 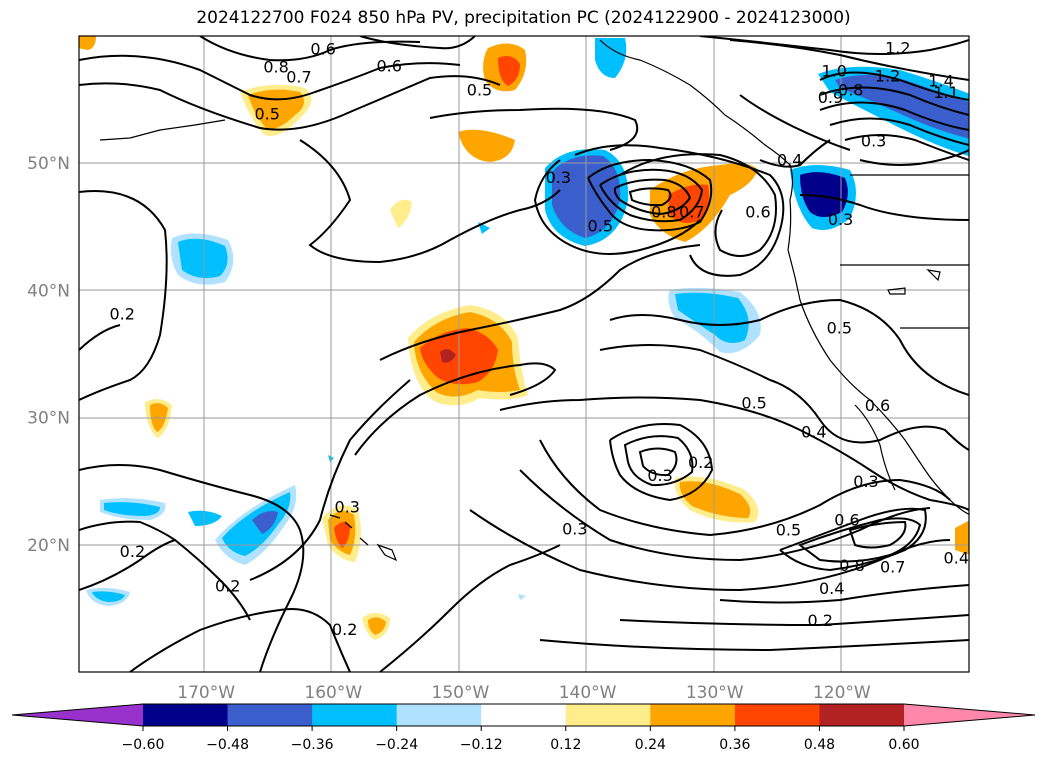 What do you see at coordinates (396, 745) in the screenshot?
I see `colorbar-tick-label: −0.24` at bounding box center [396, 745].